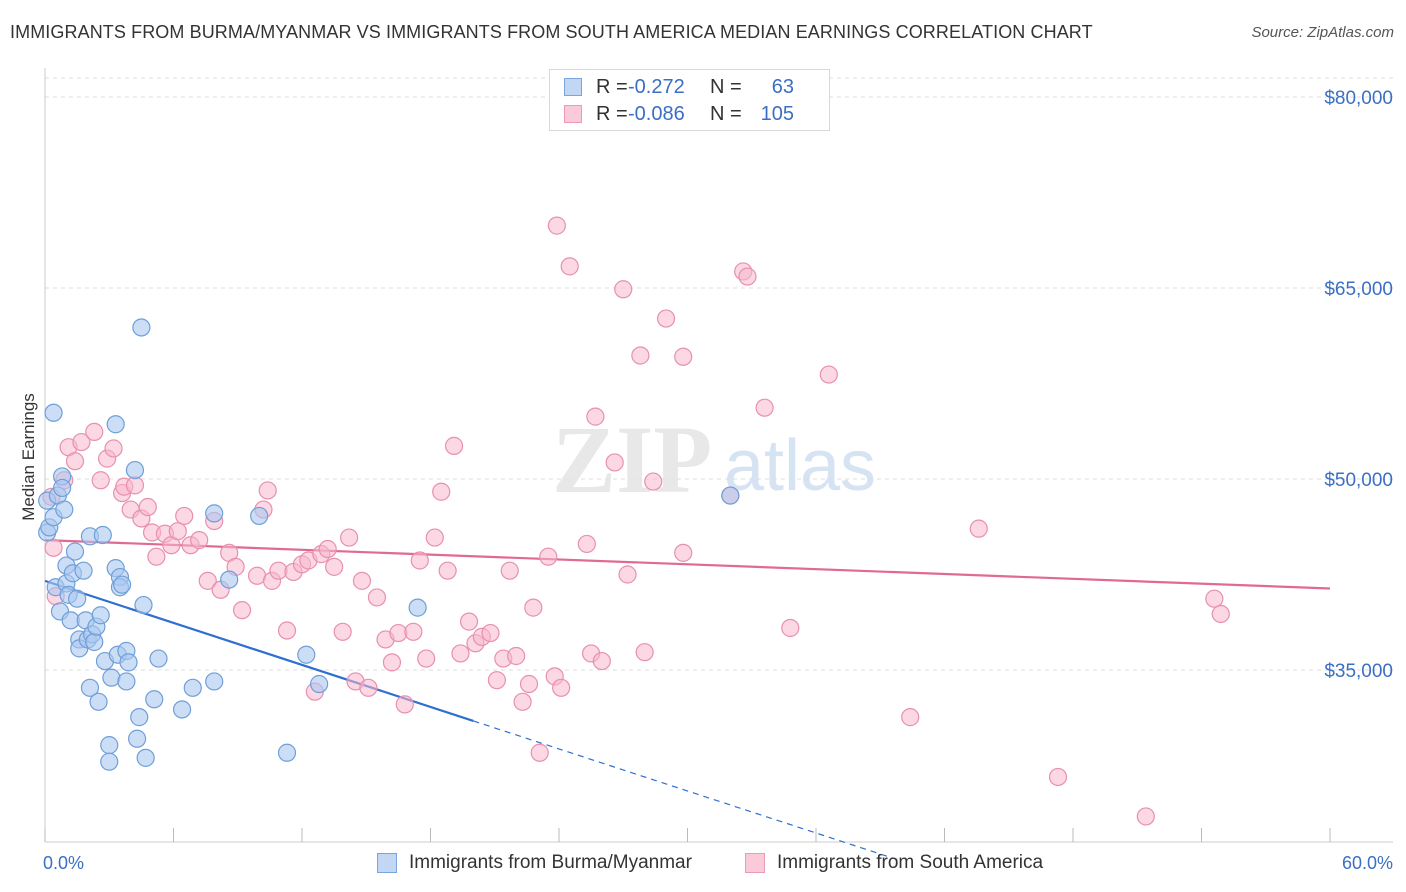 This screenshot has height=892, width=1406. I want to click on y-tick-label: $50,000, so click(1358, 480).